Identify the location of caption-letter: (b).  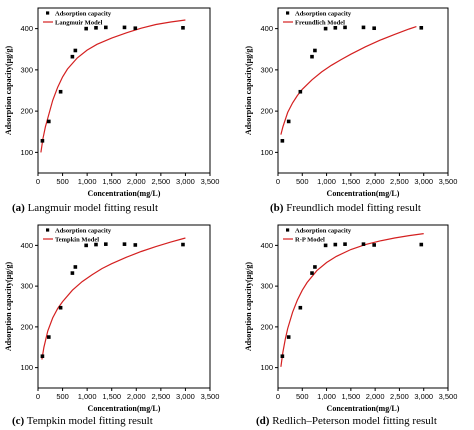
(277, 208).